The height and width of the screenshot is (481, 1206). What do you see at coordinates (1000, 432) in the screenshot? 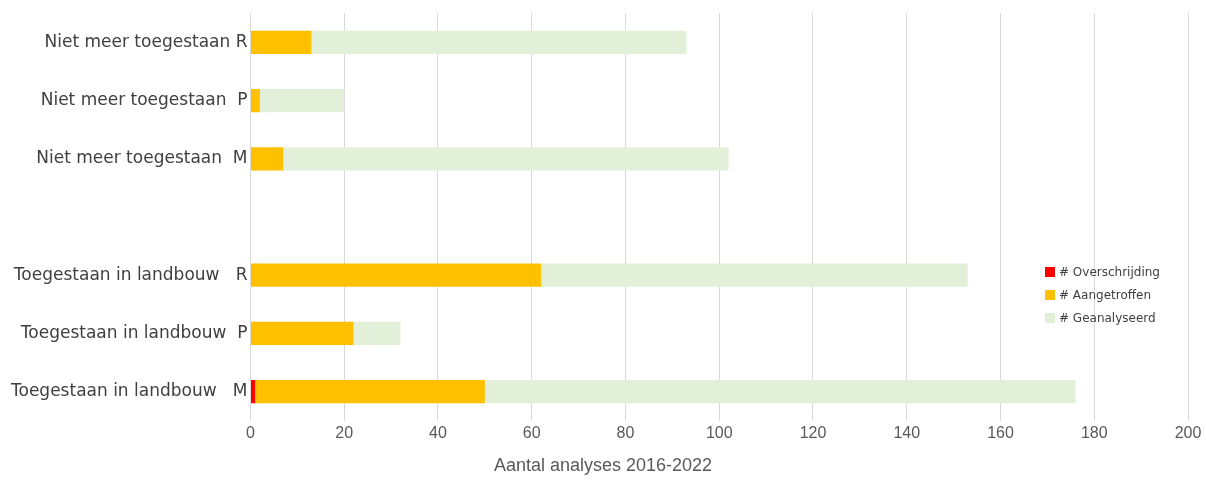
I see `x-tick-label: 160` at bounding box center [1000, 432].